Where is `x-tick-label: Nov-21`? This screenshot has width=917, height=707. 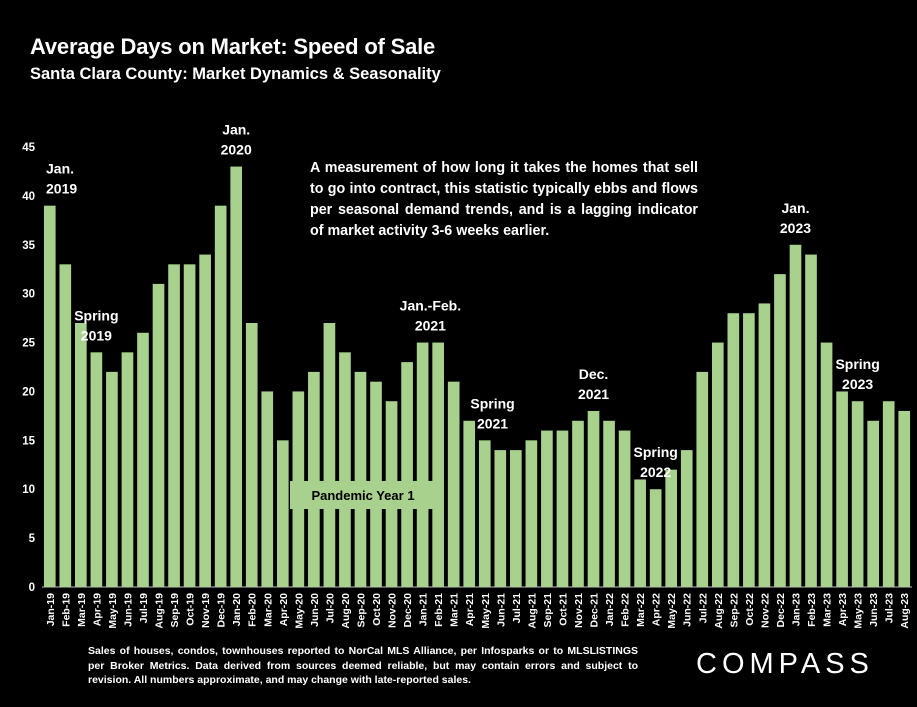
x-tick-label: Nov-21 is located at coordinates (579, 610).